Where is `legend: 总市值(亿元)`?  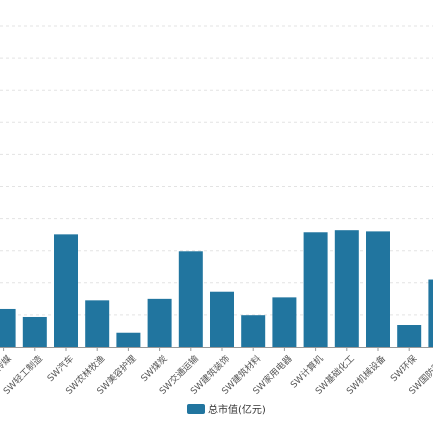
legend: 总市值(亿元) is located at coordinates (226, 409).